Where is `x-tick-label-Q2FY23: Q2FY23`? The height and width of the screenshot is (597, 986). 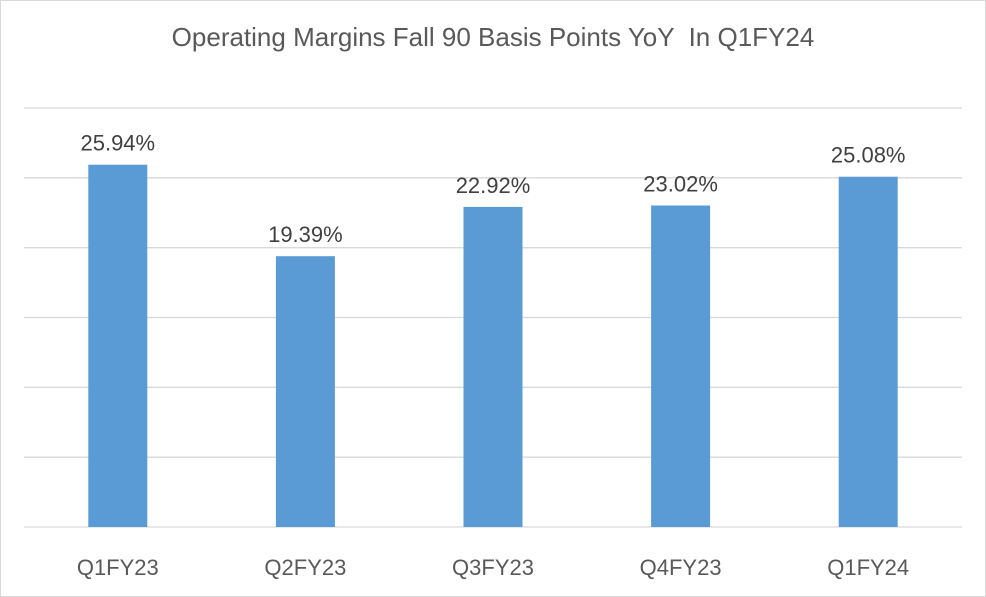
x-tick-label-Q2FY23: Q2FY23 is located at coordinates (305, 567).